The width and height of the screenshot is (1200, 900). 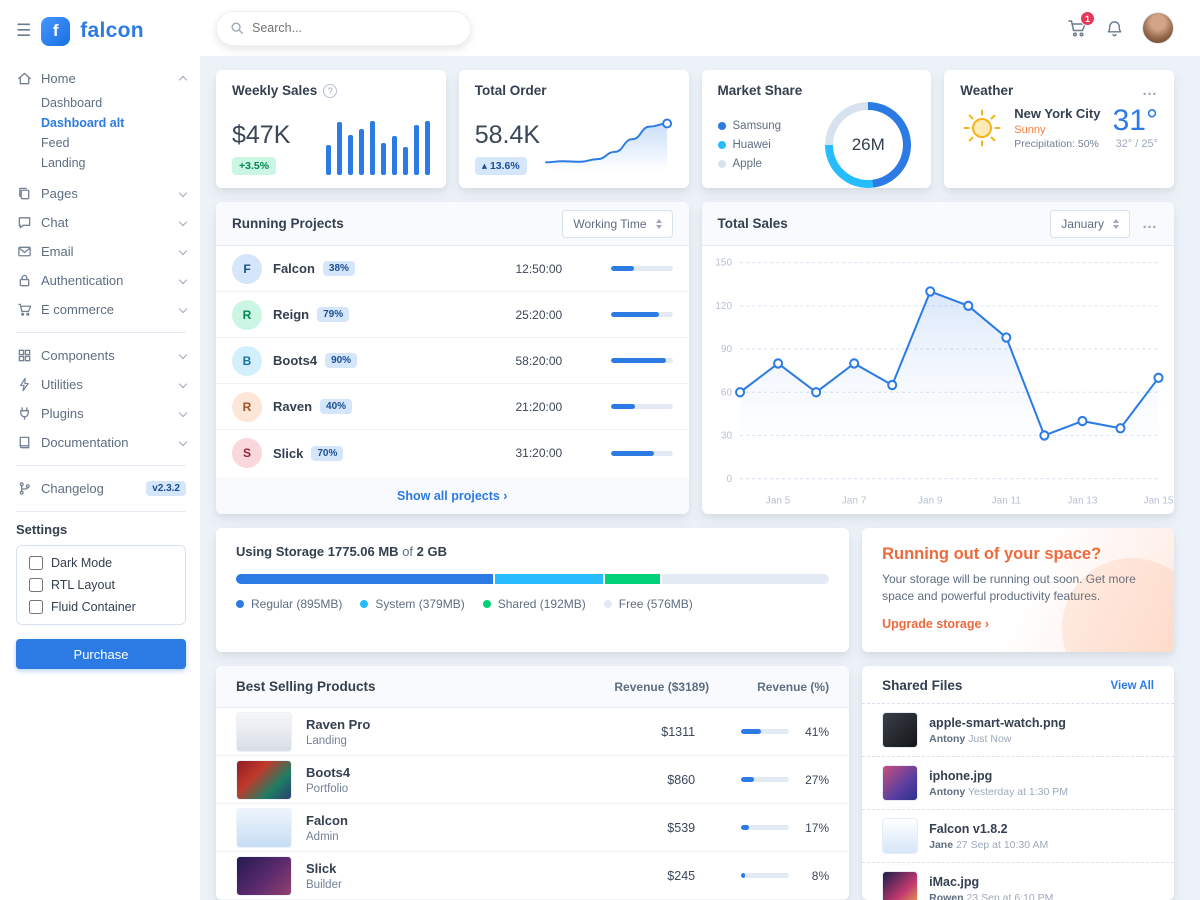 What do you see at coordinates (1056, 144) in the screenshot?
I see `weather-precipitation: Precipitation: 50%` at bounding box center [1056, 144].